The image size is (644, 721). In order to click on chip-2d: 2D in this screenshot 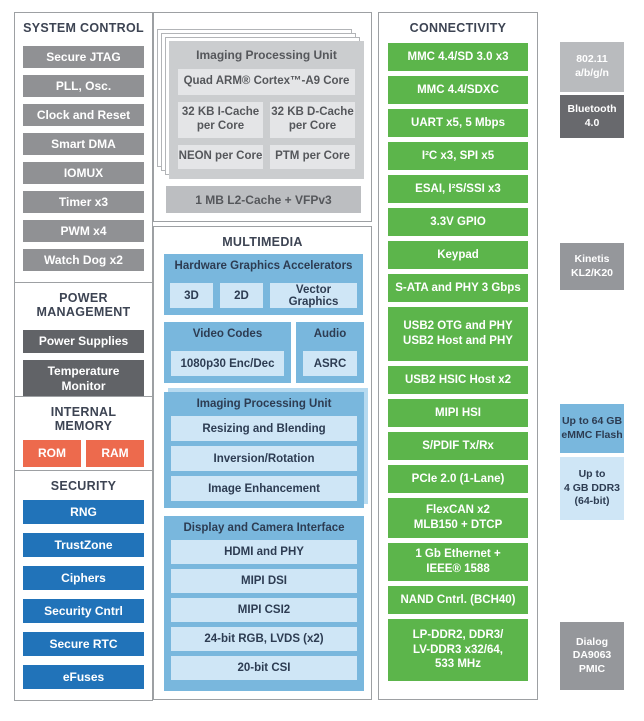, I will do `click(241, 295)`.